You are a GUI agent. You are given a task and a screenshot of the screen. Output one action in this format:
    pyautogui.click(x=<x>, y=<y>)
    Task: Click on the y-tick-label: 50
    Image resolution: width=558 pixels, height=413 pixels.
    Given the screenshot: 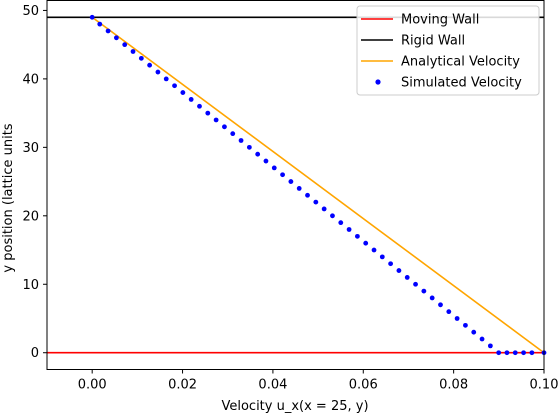 What is the action you would take?
    pyautogui.click(x=30, y=11)
    